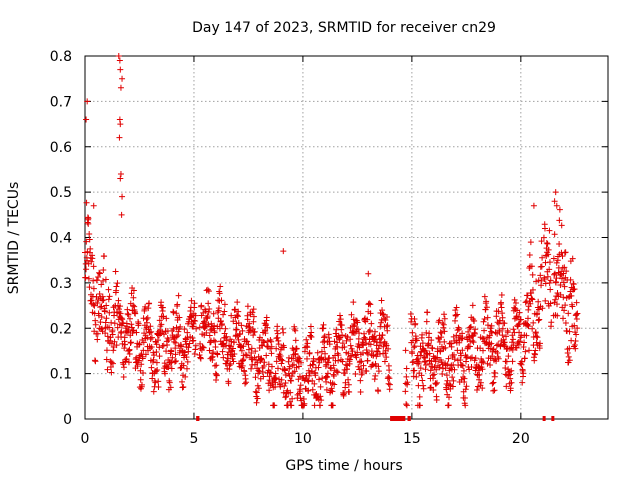 The width and height of the screenshot is (640, 480). Describe the element at coordinates (61, 329) in the screenshot. I see `y-tick-label: 0.2` at that location.